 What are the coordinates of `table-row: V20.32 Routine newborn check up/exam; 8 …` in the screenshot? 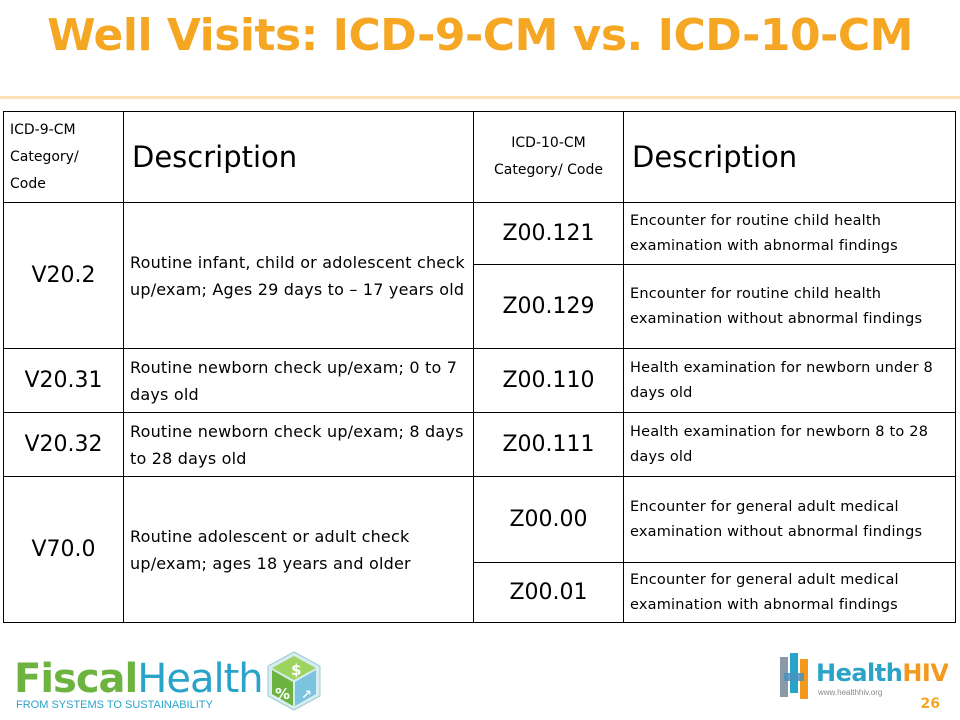 It's located at (479, 444).